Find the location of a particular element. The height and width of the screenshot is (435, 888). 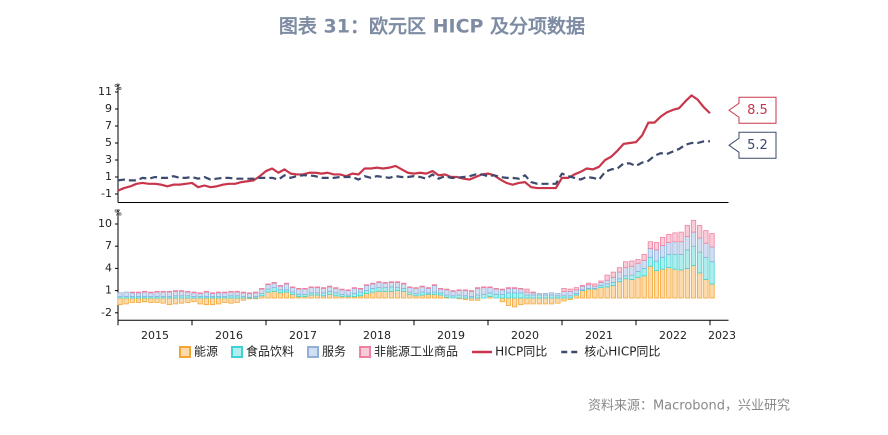

x-tick-label: 2016 is located at coordinates (229, 335).